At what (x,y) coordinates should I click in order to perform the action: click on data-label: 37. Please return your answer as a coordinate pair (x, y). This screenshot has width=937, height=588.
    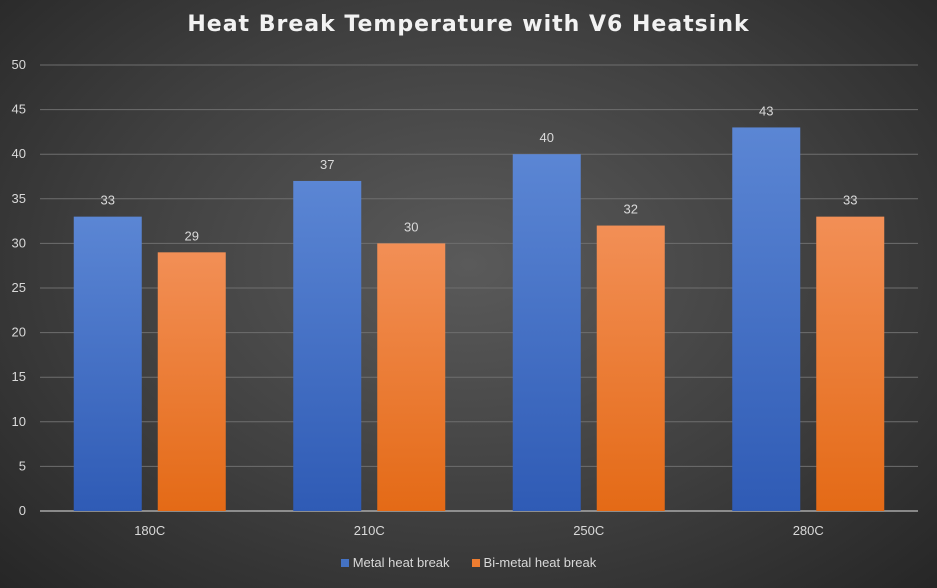
    Looking at the image, I should click on (327, 164).